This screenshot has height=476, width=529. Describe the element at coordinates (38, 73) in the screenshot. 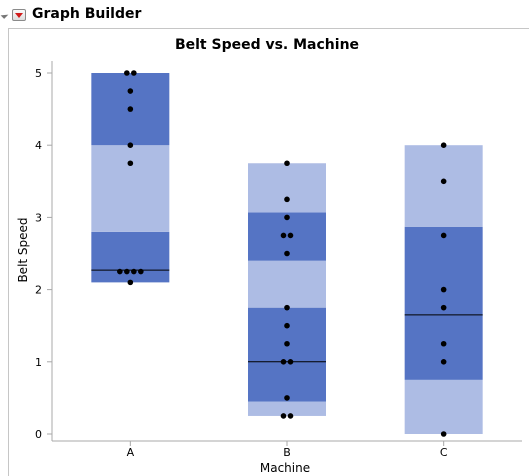

I see `y-tick-label: 5` at that location.